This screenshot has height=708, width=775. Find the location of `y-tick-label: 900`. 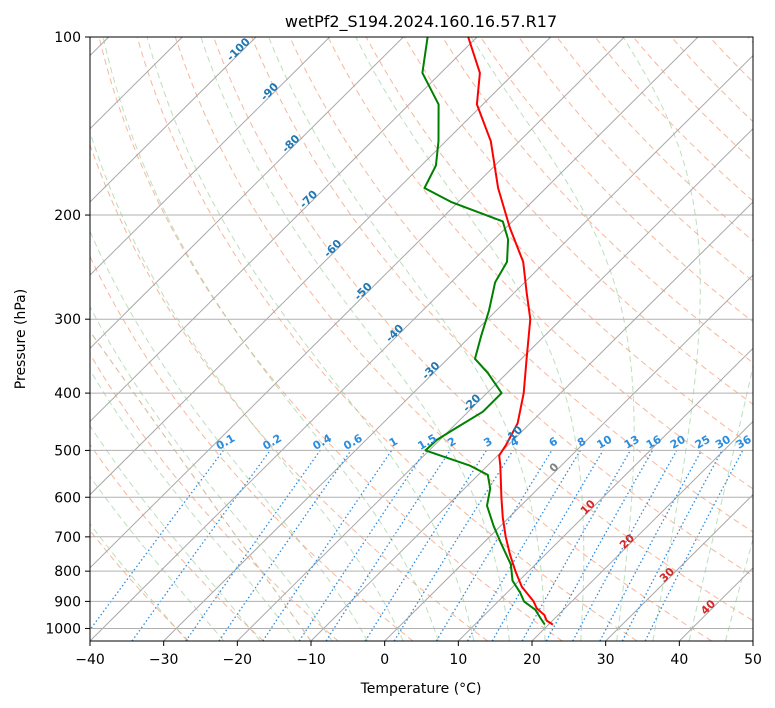

y-tick-label: 900 is located at coordinates (67, 602).